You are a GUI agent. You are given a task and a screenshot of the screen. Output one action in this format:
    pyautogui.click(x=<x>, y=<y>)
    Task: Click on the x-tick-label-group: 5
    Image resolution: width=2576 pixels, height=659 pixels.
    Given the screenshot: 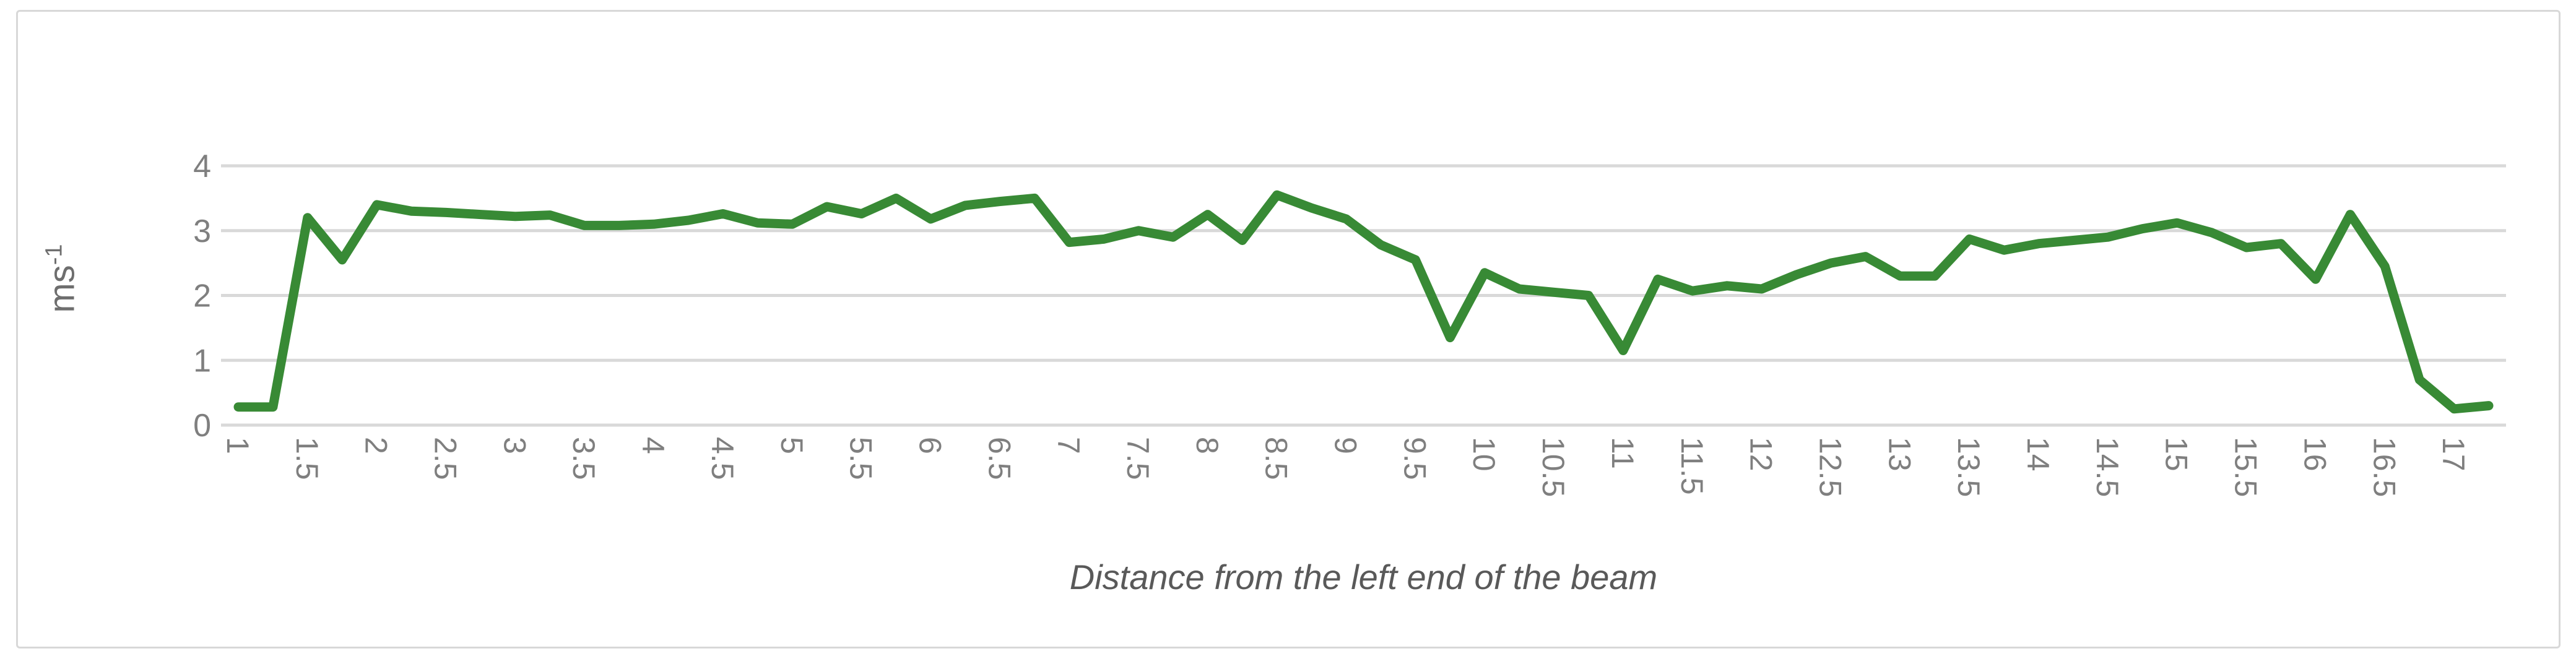 What is the action you would take?
    pyautogui.click(x=791, y=446)
    